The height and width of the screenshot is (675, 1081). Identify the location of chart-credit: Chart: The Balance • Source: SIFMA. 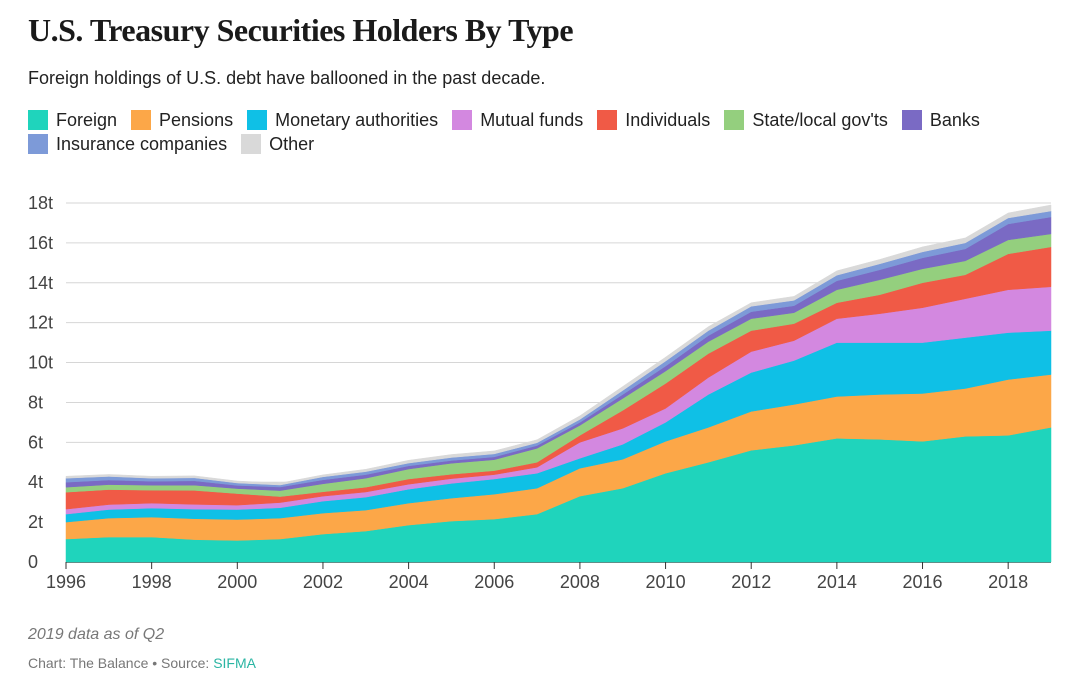
(142, 663).